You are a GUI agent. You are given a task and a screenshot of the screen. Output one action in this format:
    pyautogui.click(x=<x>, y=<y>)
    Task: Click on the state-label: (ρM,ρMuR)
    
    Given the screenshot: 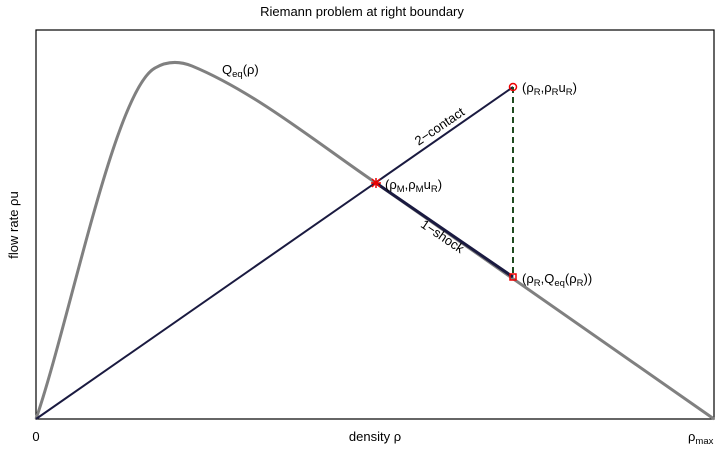 What is the action you would take?
    pyautogui.click(x=413, y=186)
    